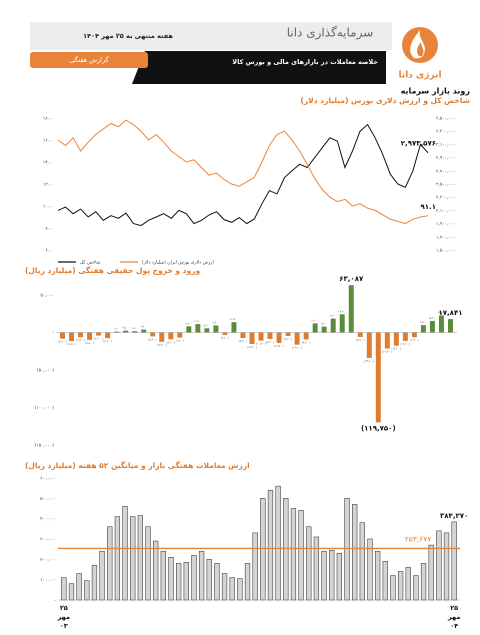  Describe the element at coordinates (153, 339) in the screenshot. I see `value-label: (۵,۲۰۰)` at that location.